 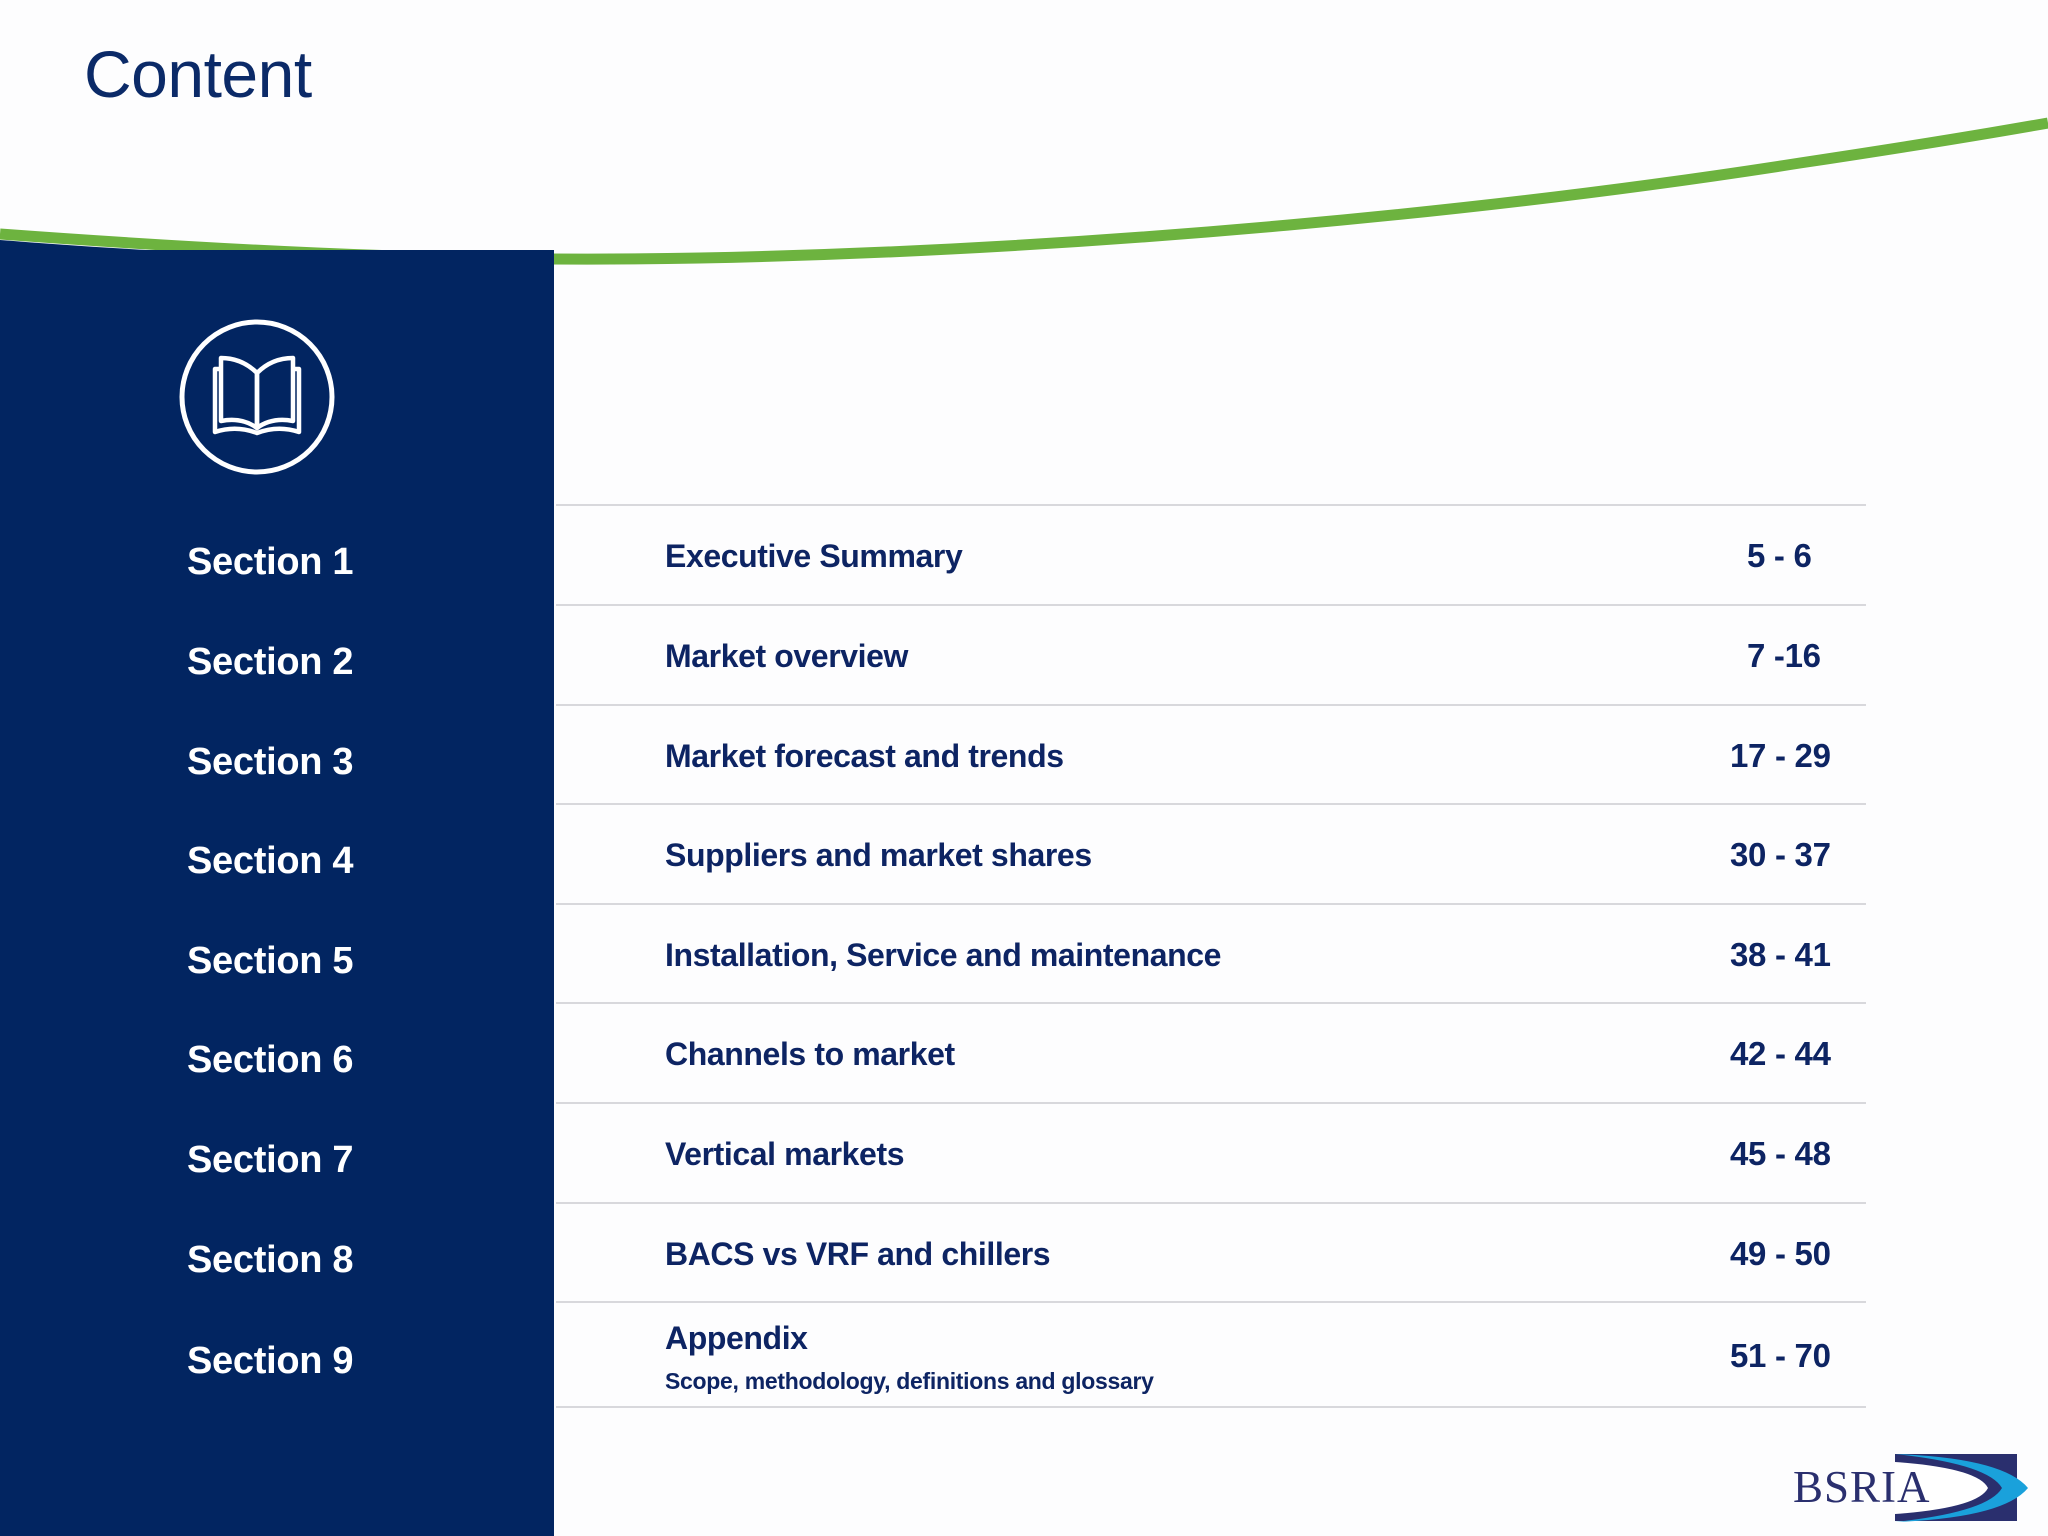 What do you see at coordinates (270, 961) in the screenshot?
I see `section-label: Section 5` at bounding box center [270, 961].